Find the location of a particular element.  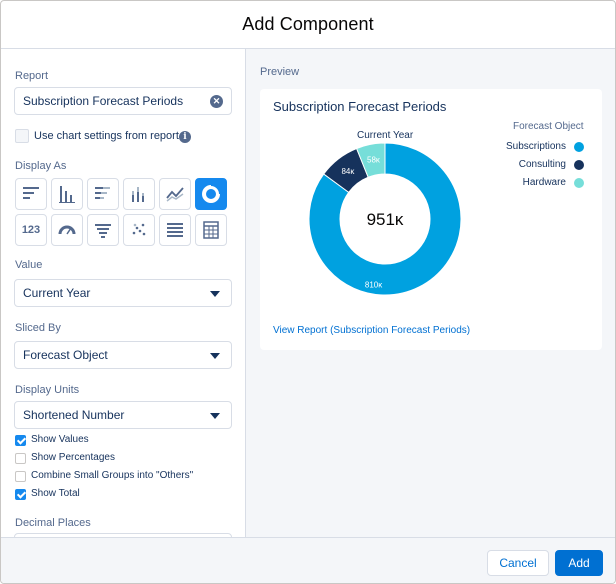

legend-label: Subscriptions is located at coordinates (535, 146).